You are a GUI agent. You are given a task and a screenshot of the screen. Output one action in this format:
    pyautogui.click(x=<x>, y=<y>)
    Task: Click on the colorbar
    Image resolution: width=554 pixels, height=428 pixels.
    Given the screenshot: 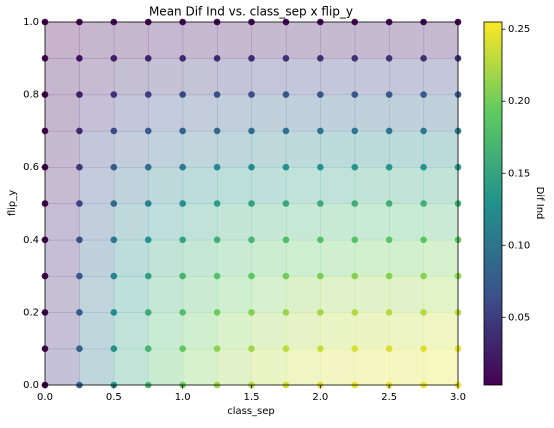 What is the action you would take?
    pyautogui.click(x=493, y=203)
    